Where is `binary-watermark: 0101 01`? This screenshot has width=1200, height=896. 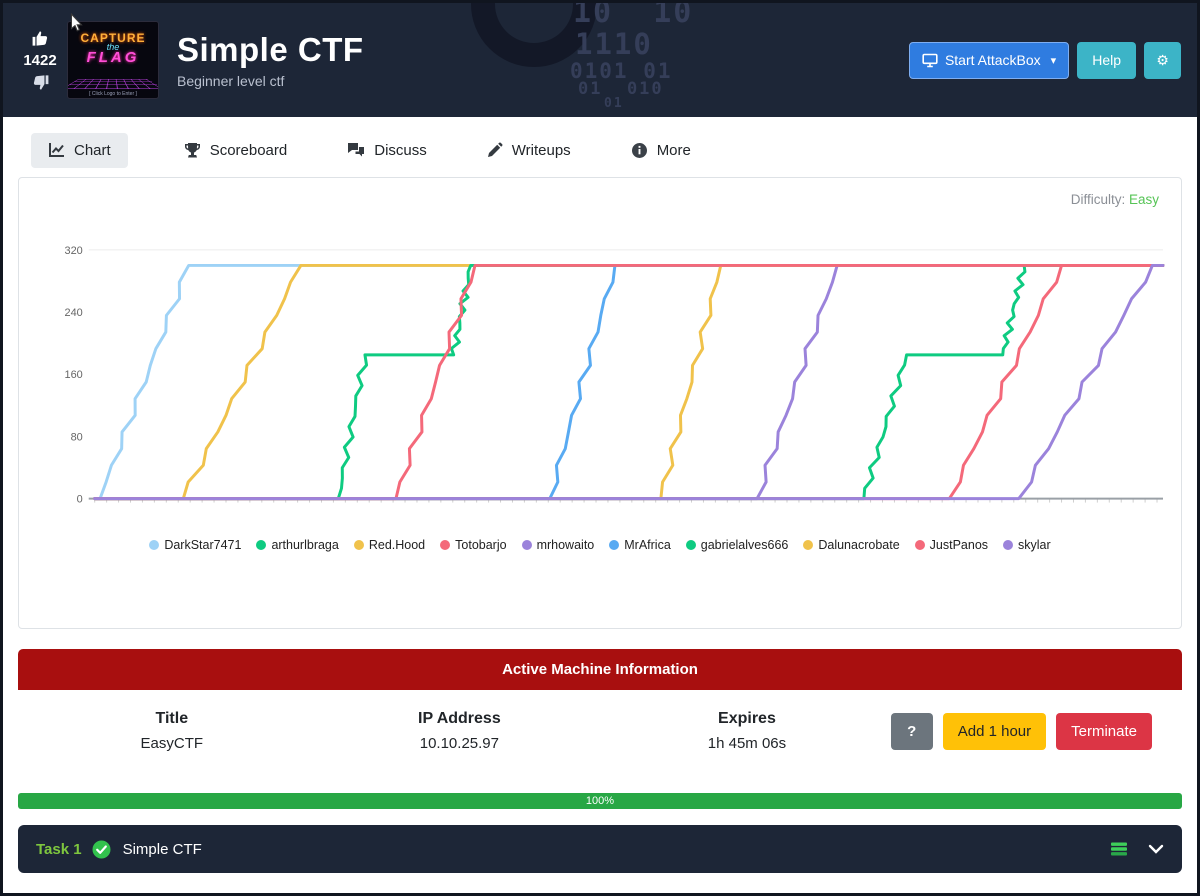
binary-watermark: 0101 01 is located at coordinates (621, 71).